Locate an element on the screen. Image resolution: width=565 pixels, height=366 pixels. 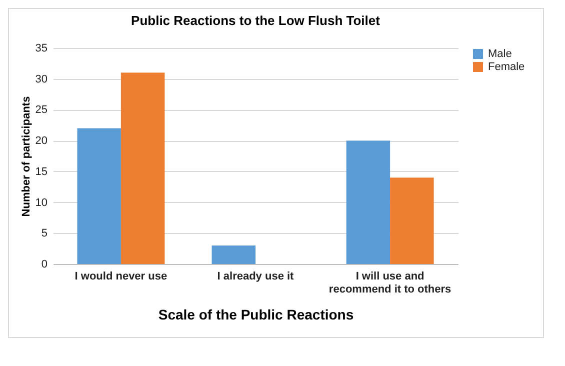
y-tick-label: 25 is located at coordinates (41, 110).